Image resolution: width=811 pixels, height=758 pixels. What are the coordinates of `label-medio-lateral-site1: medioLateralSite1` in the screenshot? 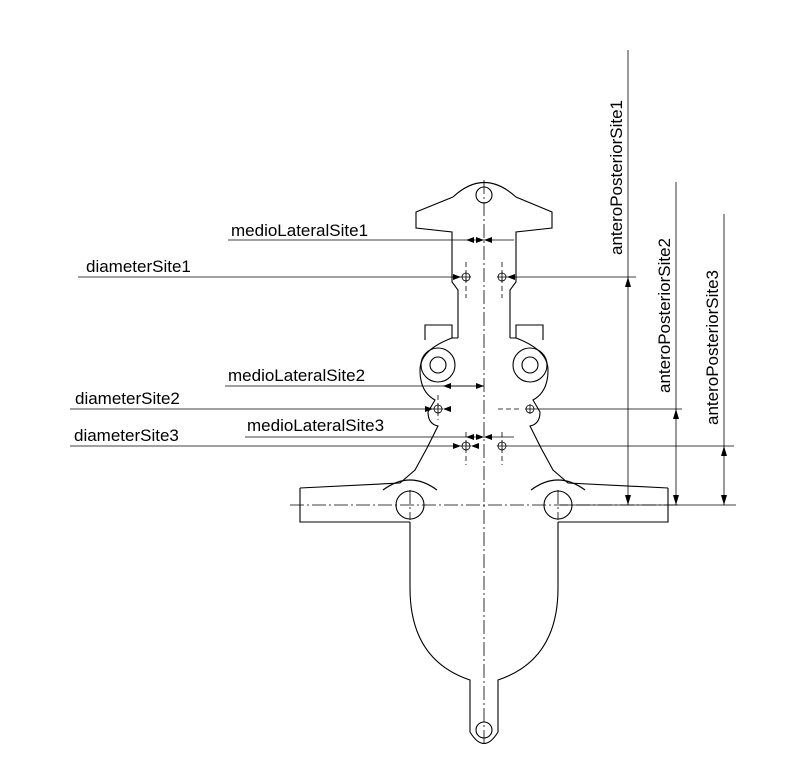 It's located at (299, 230).